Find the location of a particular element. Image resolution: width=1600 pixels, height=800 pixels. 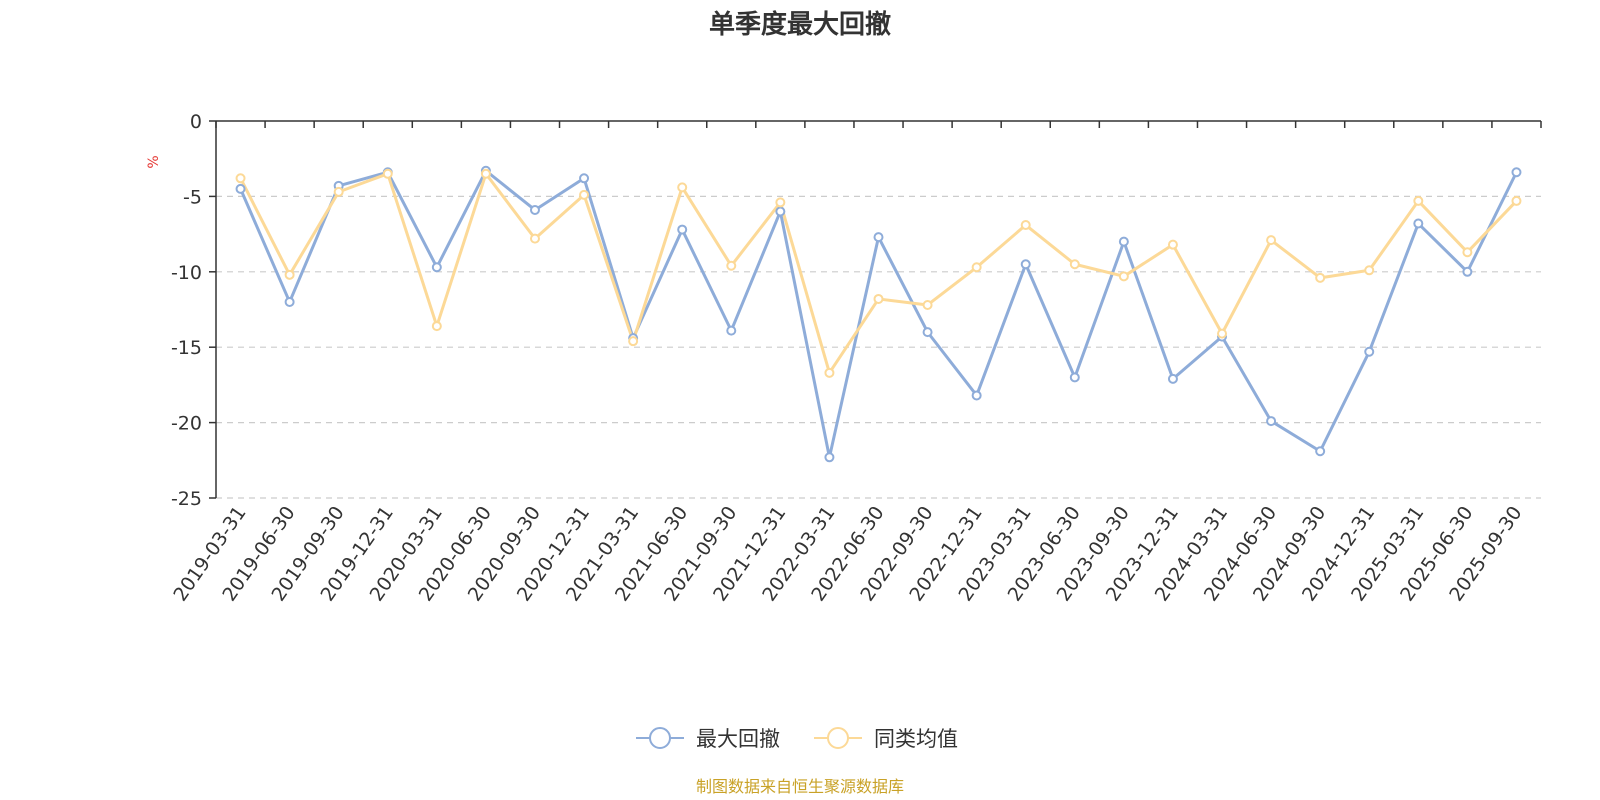

y-tick-labels: 0 -5 -10 -15 -20 -25 is located at coordinates (186, 310).